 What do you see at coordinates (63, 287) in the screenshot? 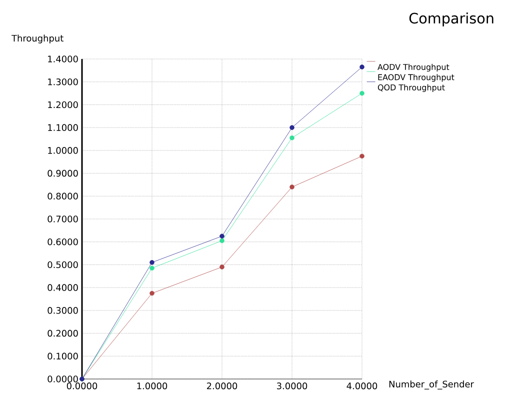
I see `y-tick-label: 0.4000` at bounding box center [63, 287].